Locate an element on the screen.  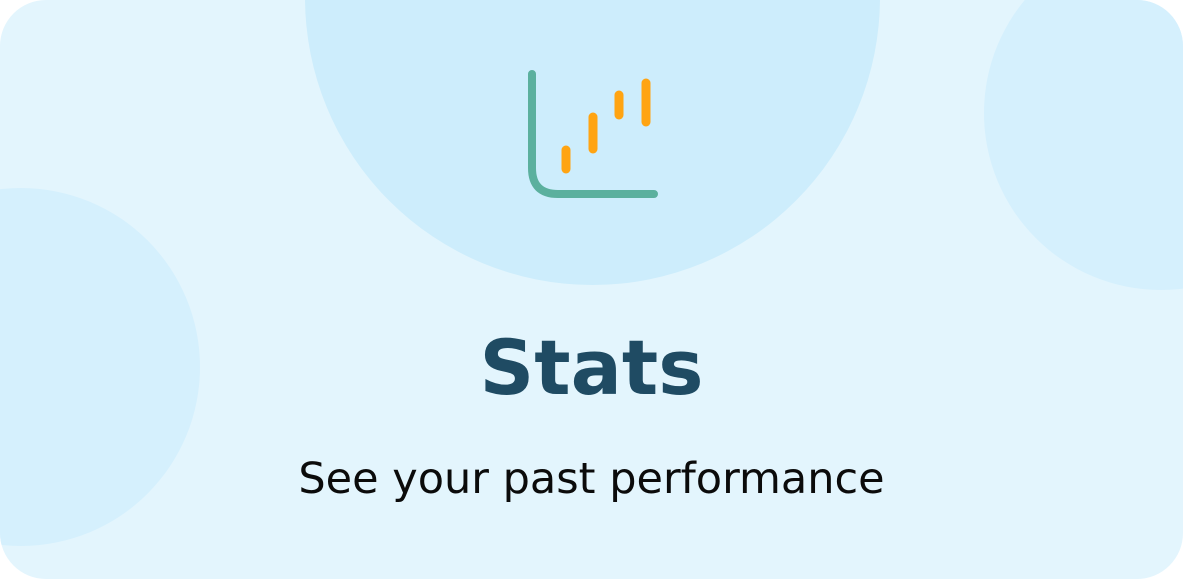
decorative-circle-right is located at coordinates (1083, 145).